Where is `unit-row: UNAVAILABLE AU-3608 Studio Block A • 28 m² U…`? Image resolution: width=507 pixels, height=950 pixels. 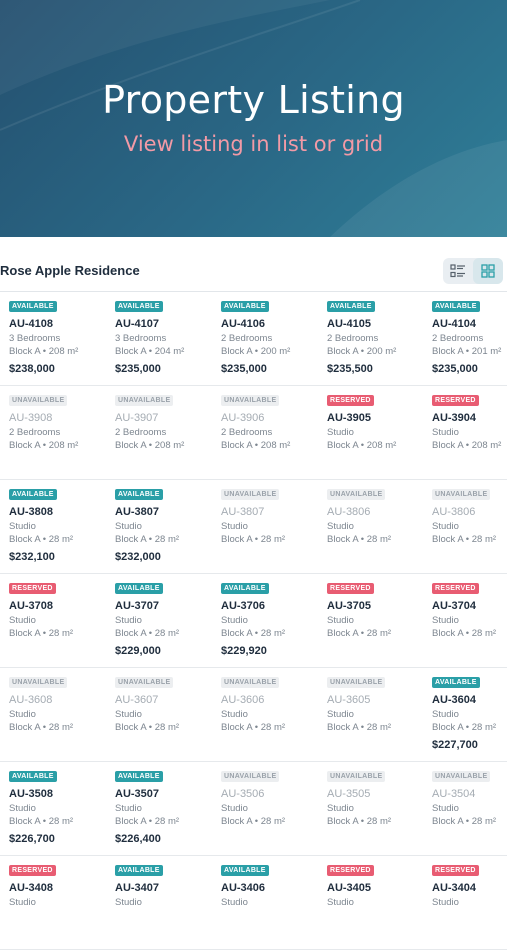 unit-row: UNAVAILABLE AU-3608 Studio Block A • 28 m² U… is located at coordinates (253, 715).